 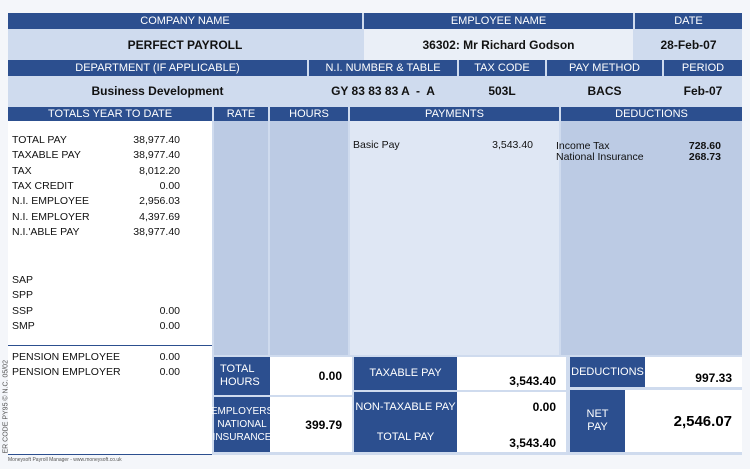 I want to click on tax-code: 503L, so click(x=502, y=91).